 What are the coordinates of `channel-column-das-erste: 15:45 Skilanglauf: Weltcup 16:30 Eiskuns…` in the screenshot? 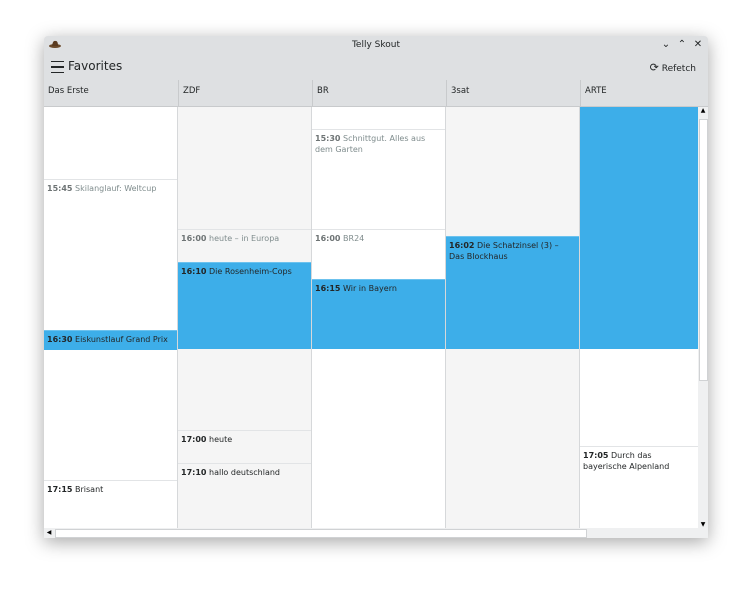 It's located at (111, 317).